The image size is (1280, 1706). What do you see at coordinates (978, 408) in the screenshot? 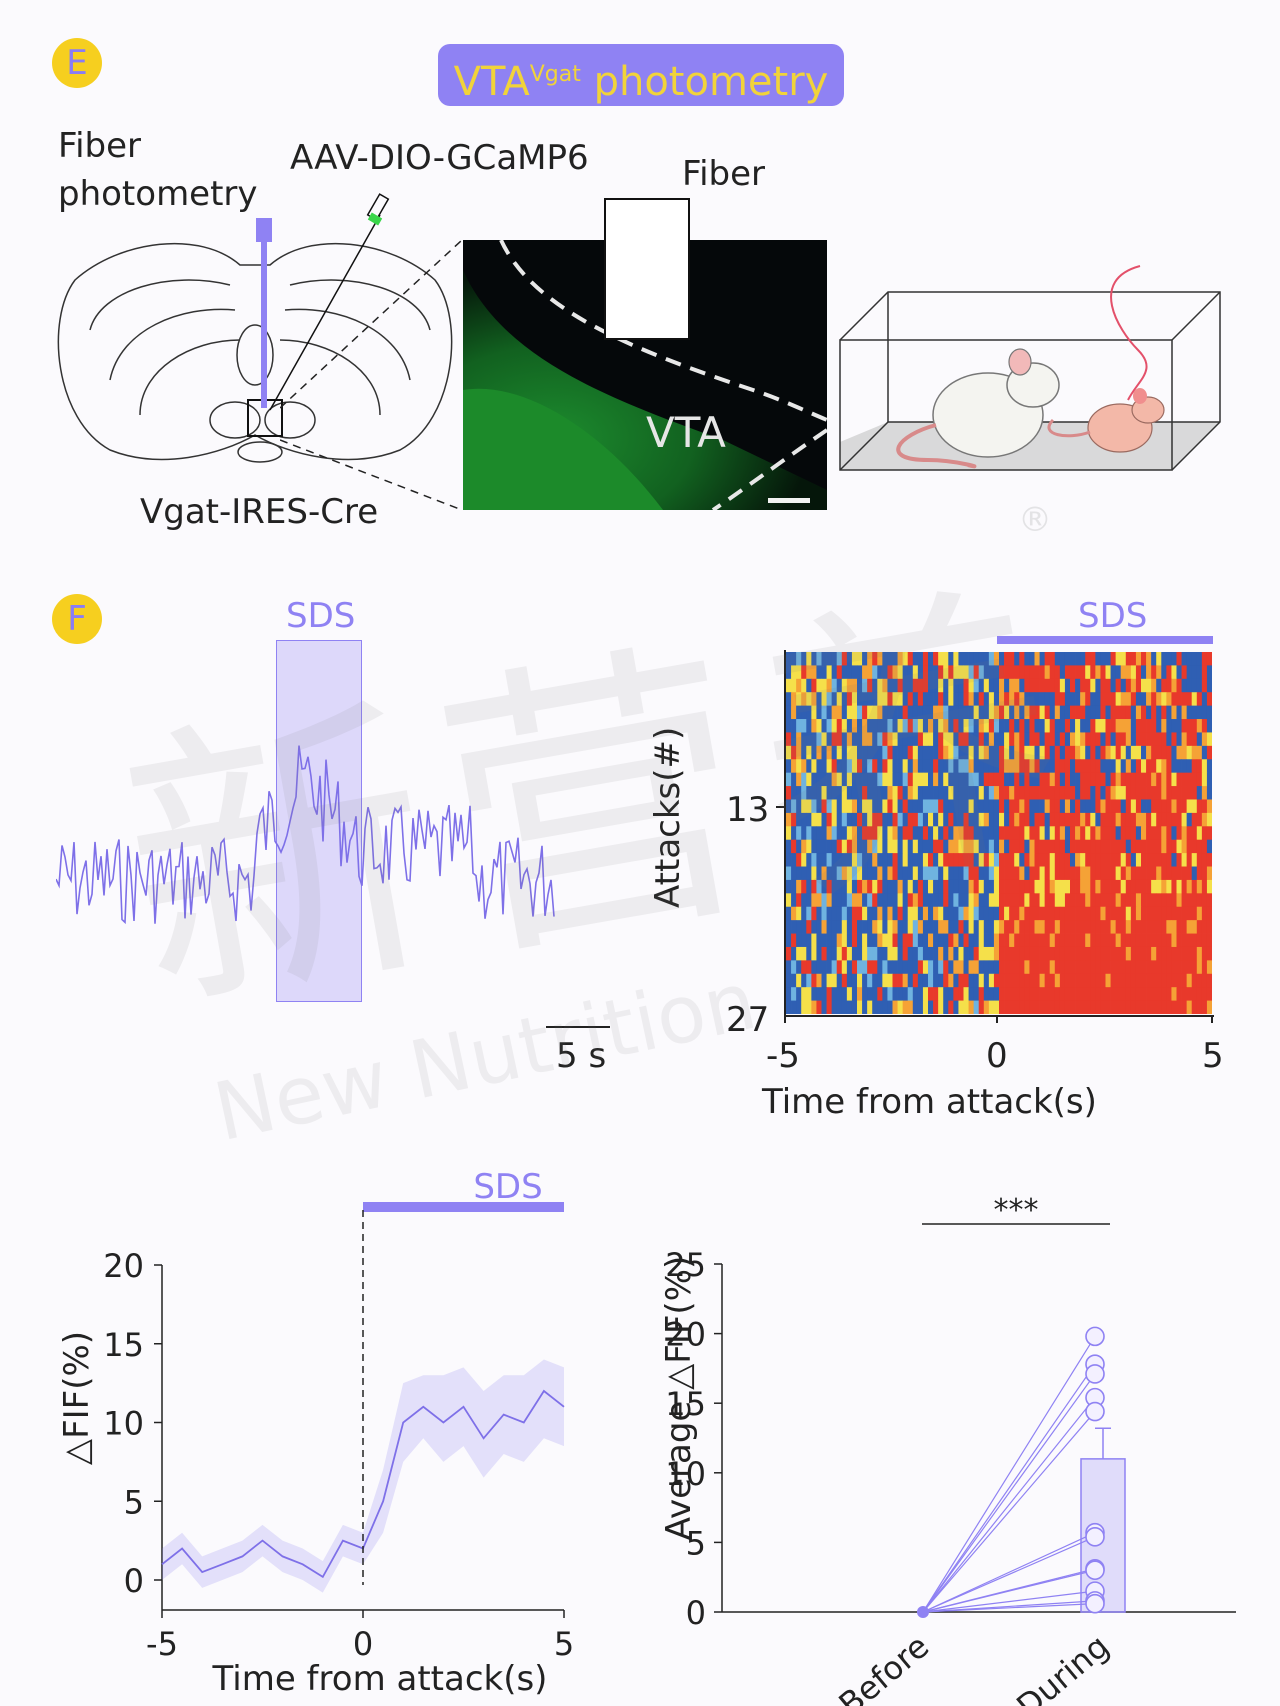
I see `resident-mouse-icon` at bounding box center [978, 408].